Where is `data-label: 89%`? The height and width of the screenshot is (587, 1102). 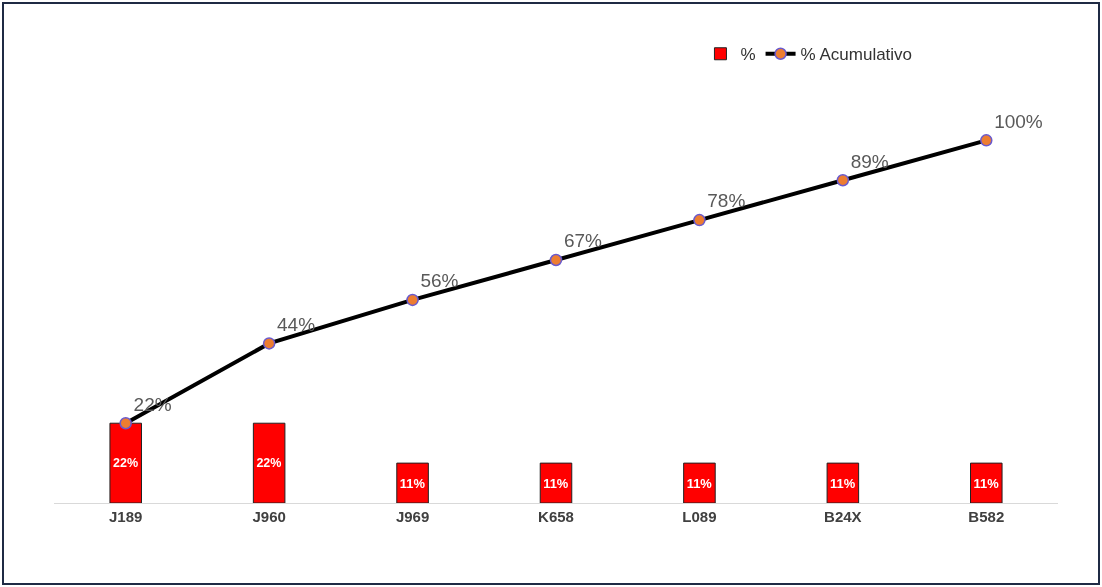
data-label: 89% is located at coordinates (869, 161).